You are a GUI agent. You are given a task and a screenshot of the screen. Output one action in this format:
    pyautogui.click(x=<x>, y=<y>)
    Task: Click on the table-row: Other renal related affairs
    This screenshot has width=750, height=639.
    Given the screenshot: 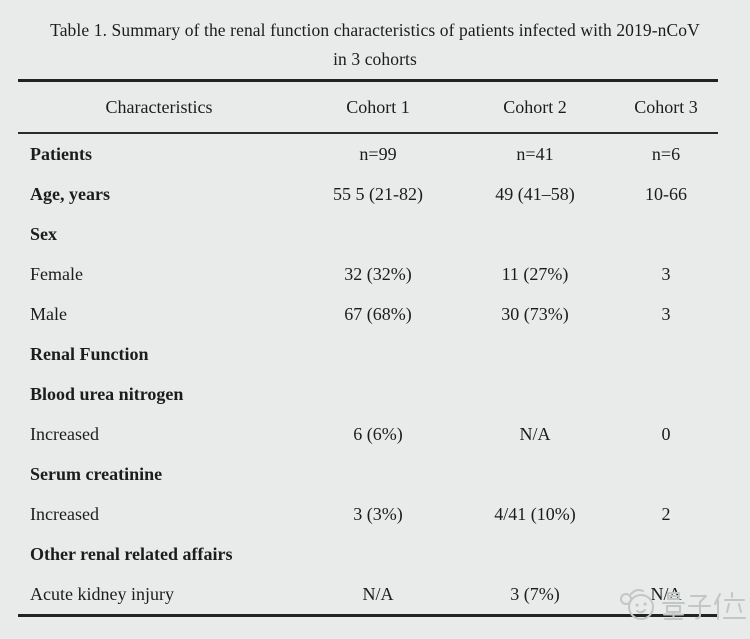 What is the action you would take?
    pyautogui.click(x=368, y=554)
    